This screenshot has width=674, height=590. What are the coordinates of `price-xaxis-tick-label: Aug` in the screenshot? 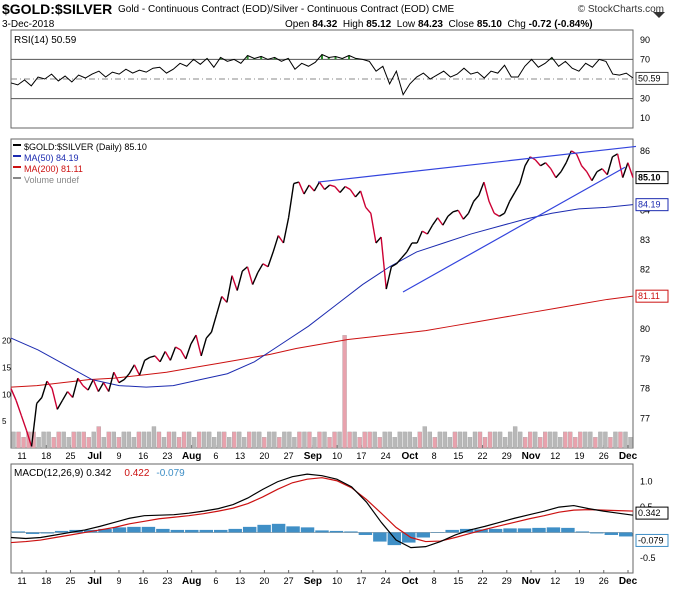 It's located at (191, 456).